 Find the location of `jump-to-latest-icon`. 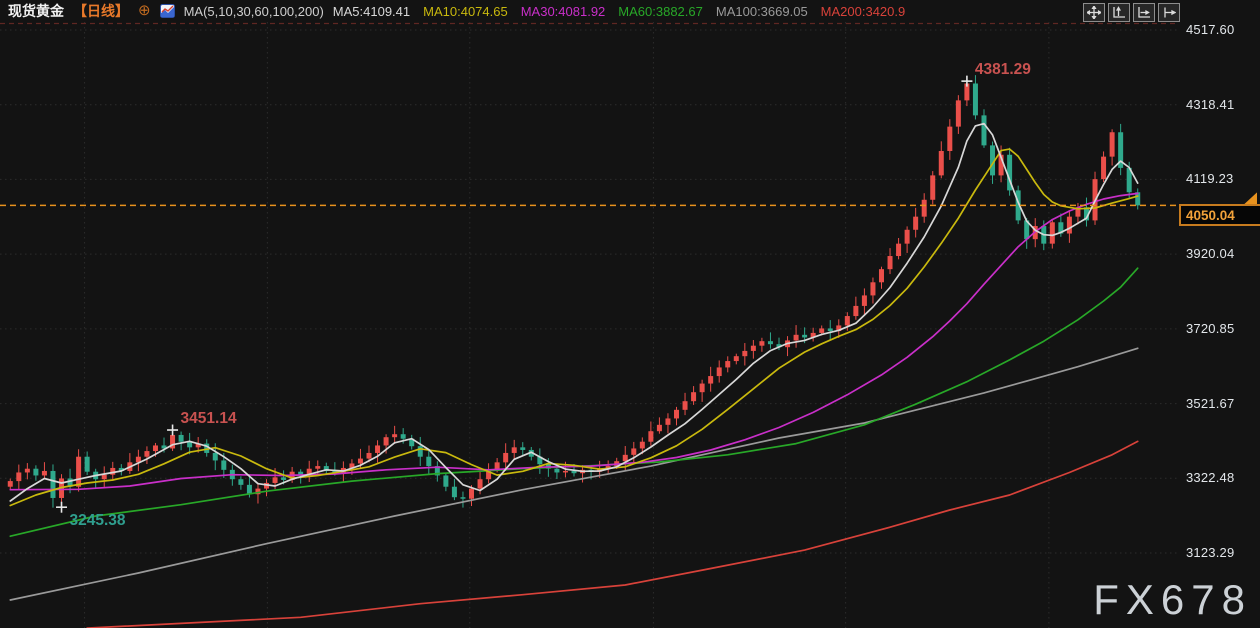

jump-to-latest-icon is located at coordinates (1169, 12).